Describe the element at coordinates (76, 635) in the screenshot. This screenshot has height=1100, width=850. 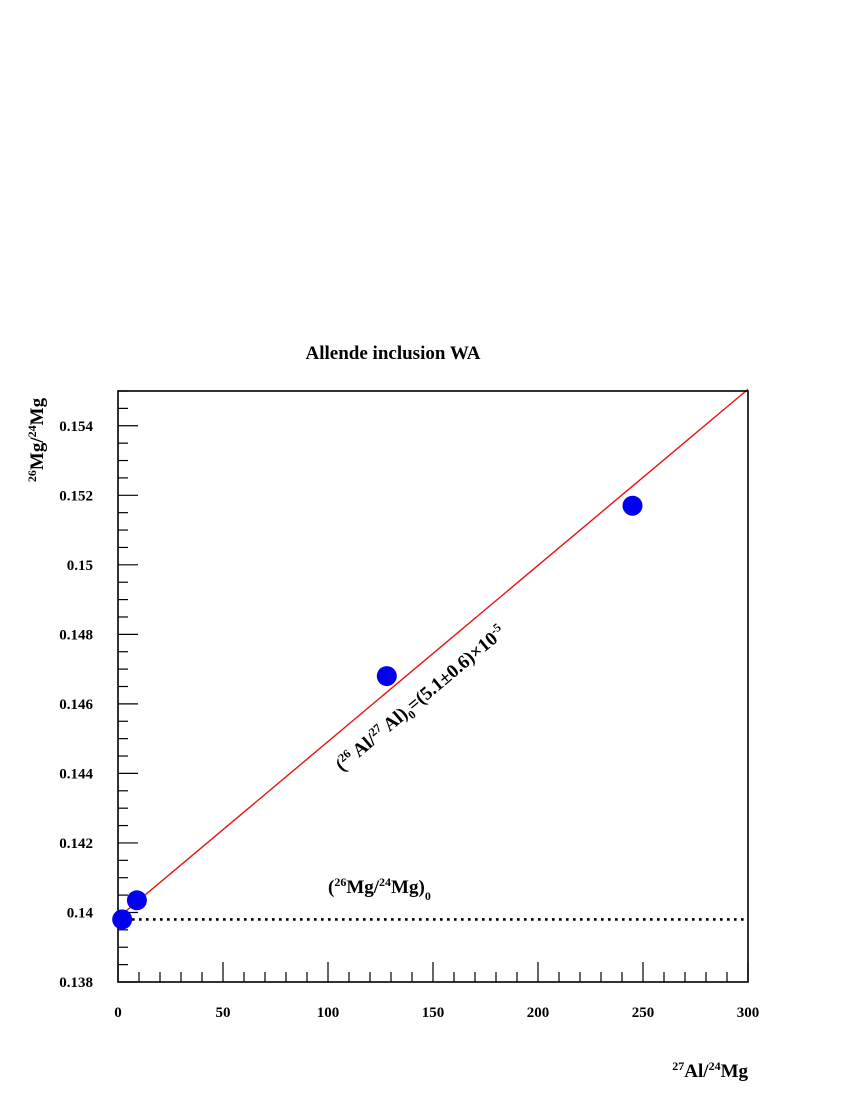
I see `y-tick-label: 0.148` at that location.